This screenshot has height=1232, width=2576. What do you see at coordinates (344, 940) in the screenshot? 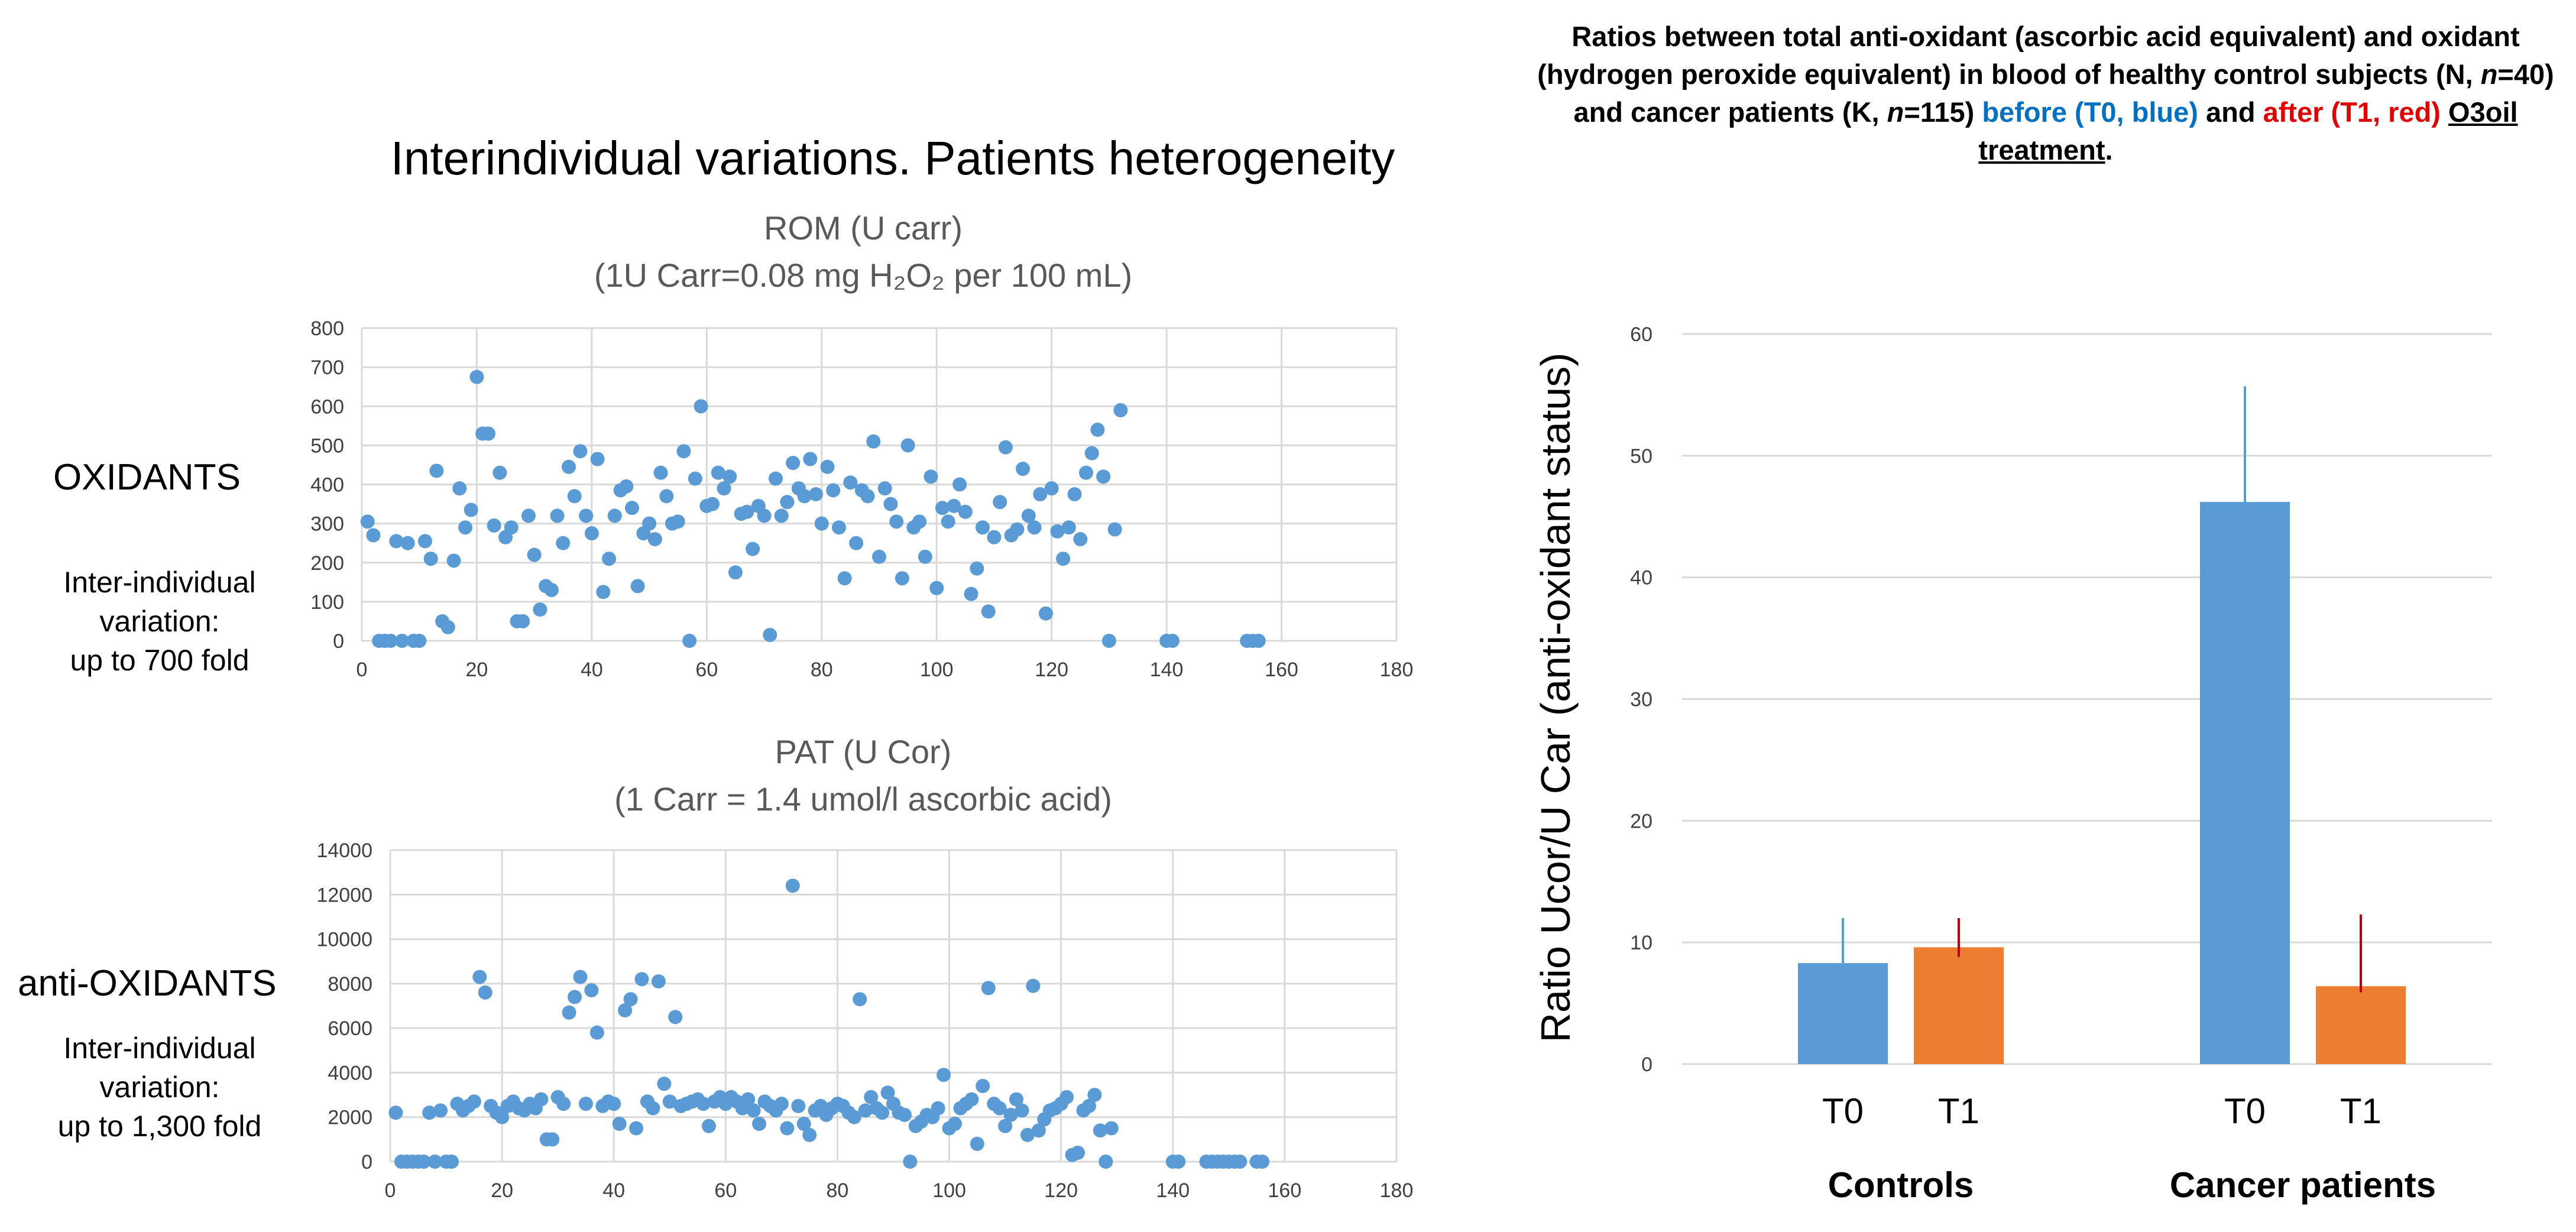
I see `pat-ytick-label: 10000` at bounding box center [344, 940].